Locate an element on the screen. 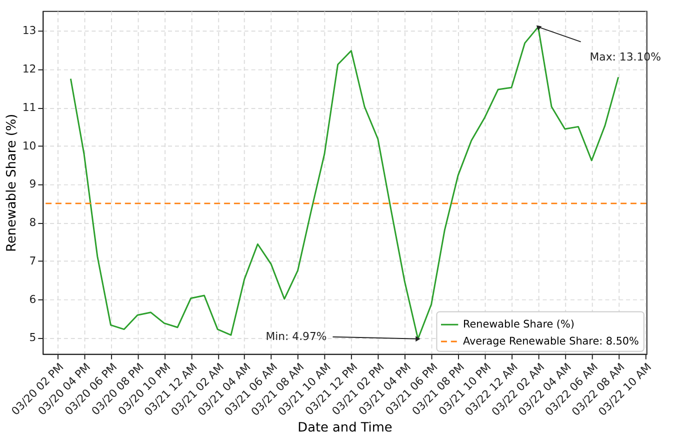 The height and width of the screenshot is (434, 691). y-tick-label: 7 is located at coordinates (32, 261).